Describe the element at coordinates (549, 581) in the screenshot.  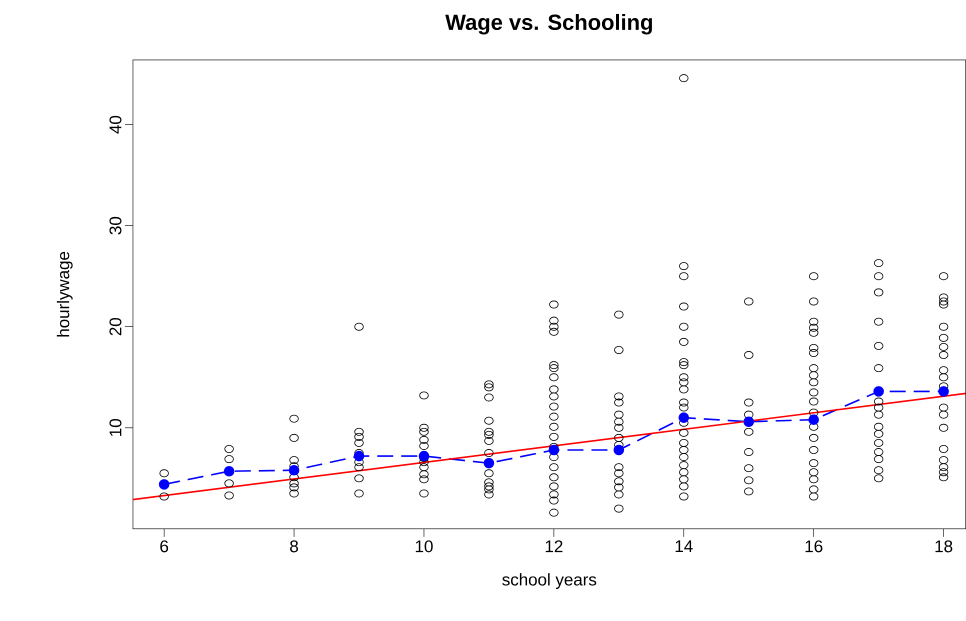
I see `x-axis-title: school years` at that location.